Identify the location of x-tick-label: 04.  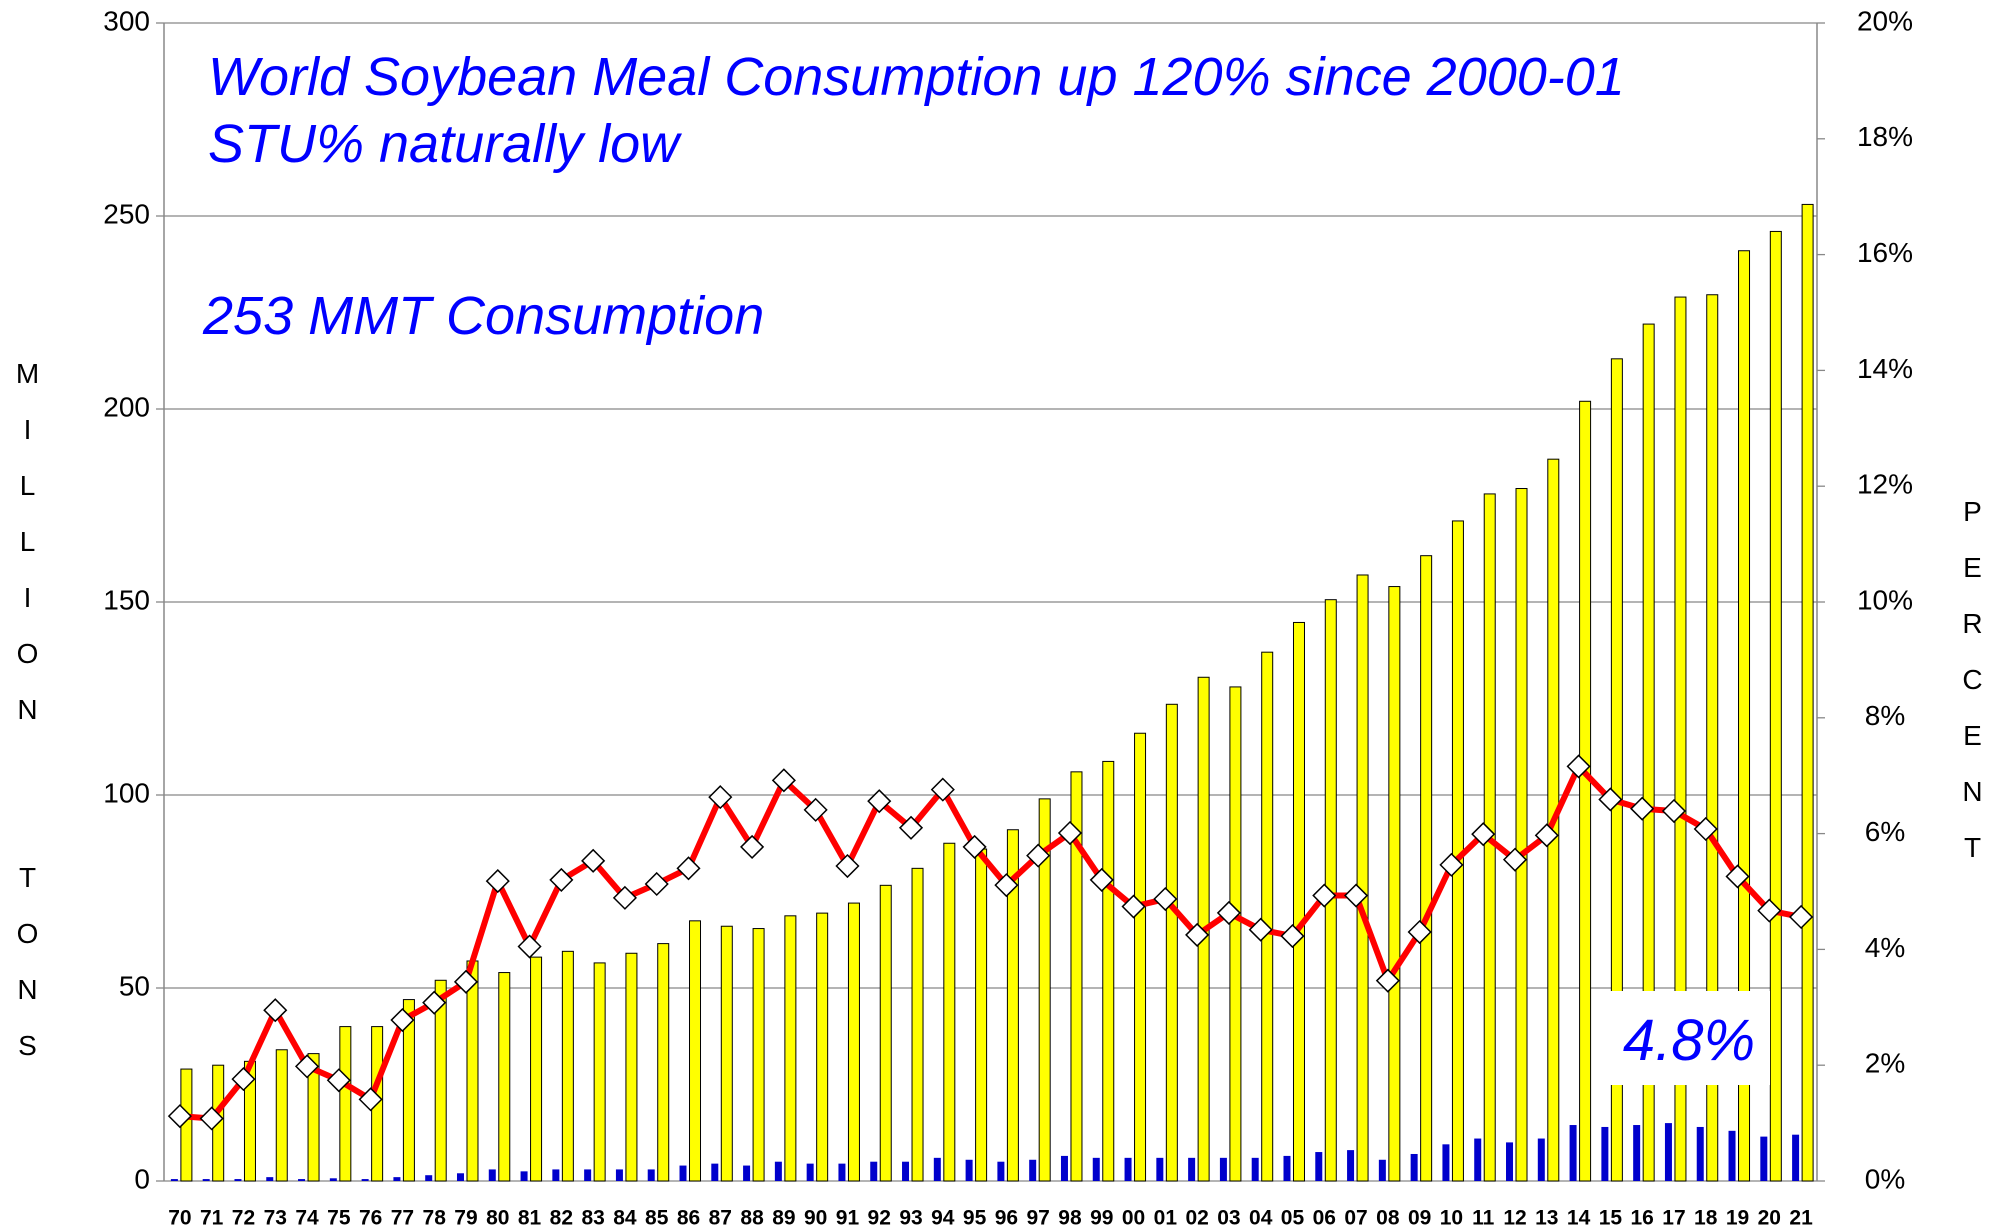
(1261, 1218).